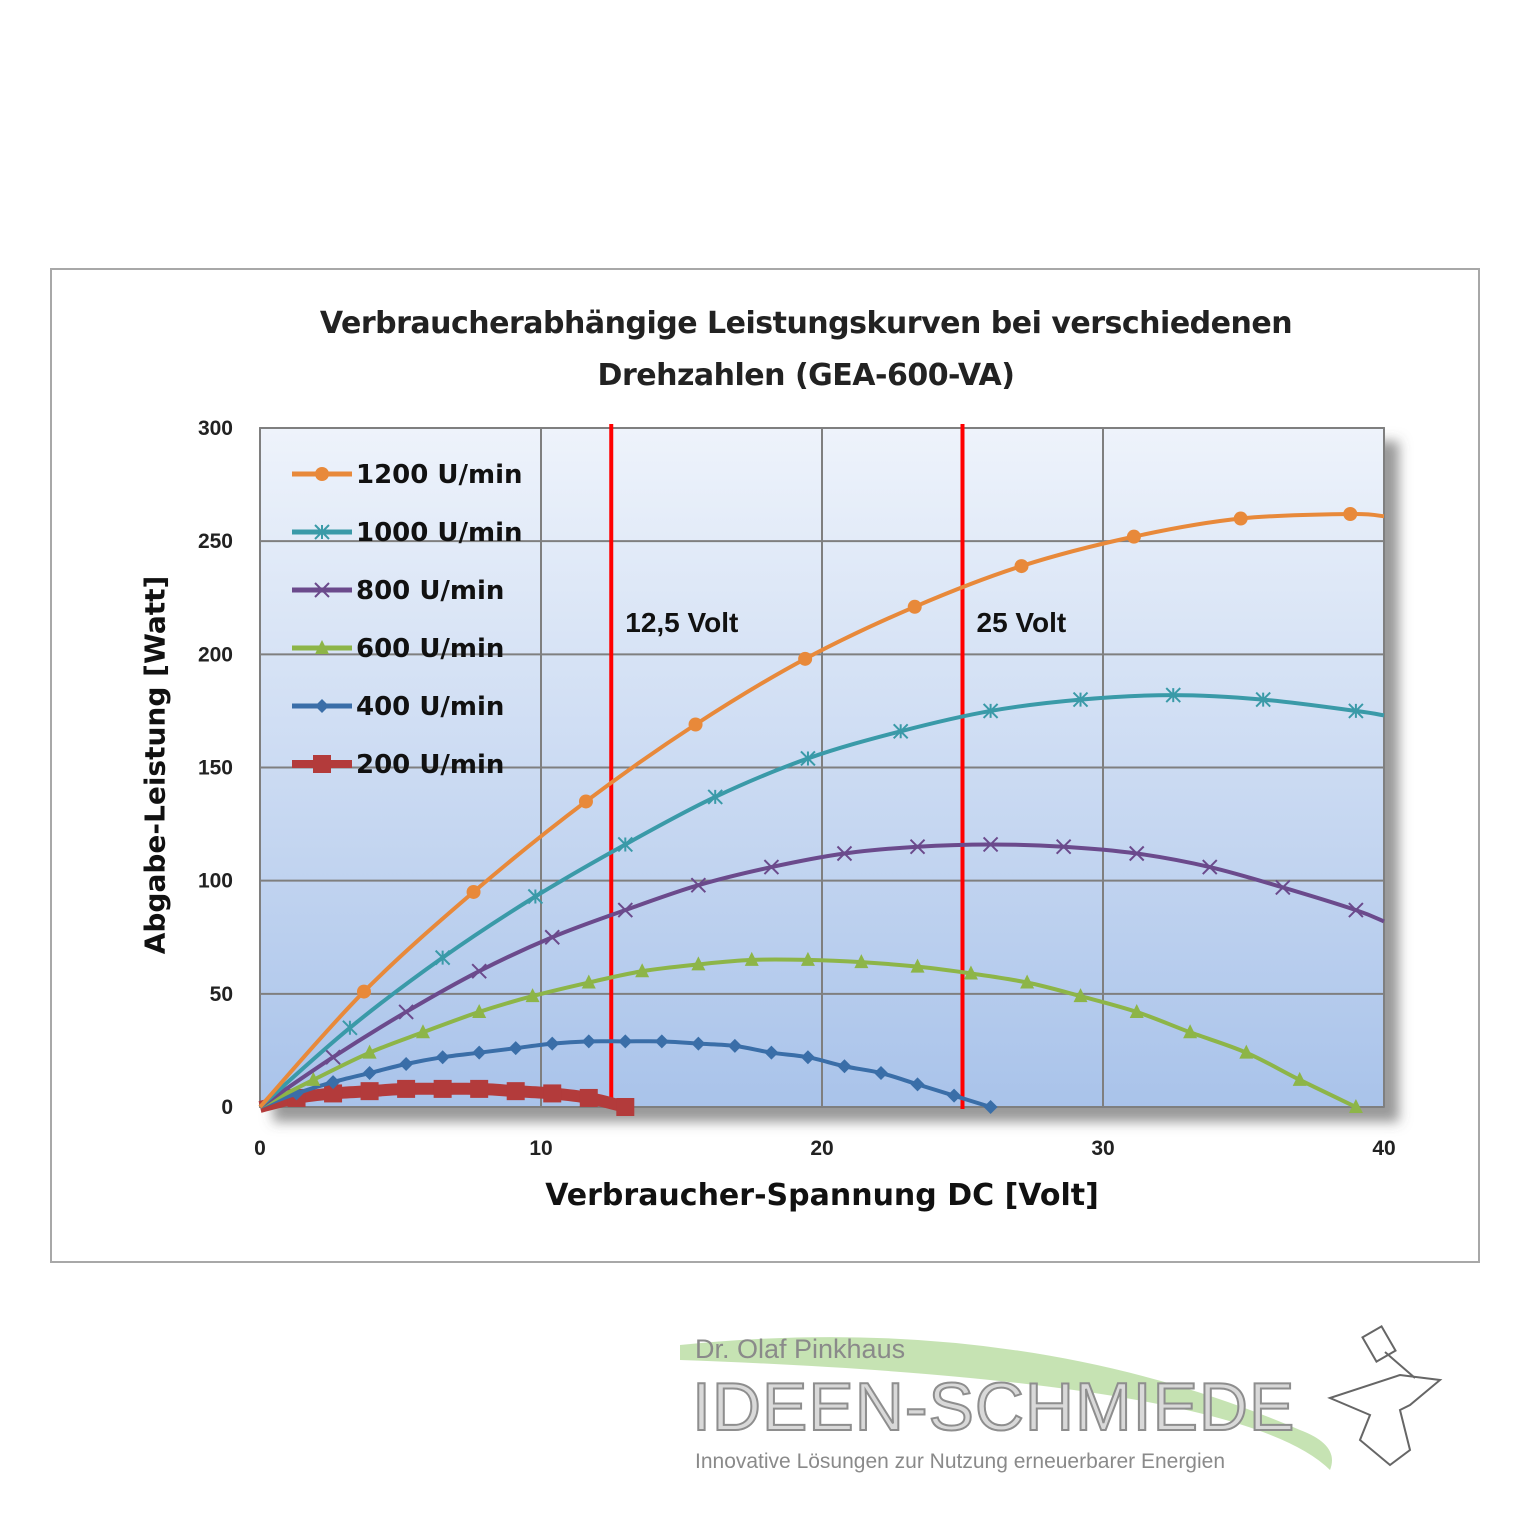  What do you see at coordinates (407, 475) in the screenshot?
I see `legend-item: 1200 U/min` at bounding box center [407, 475].